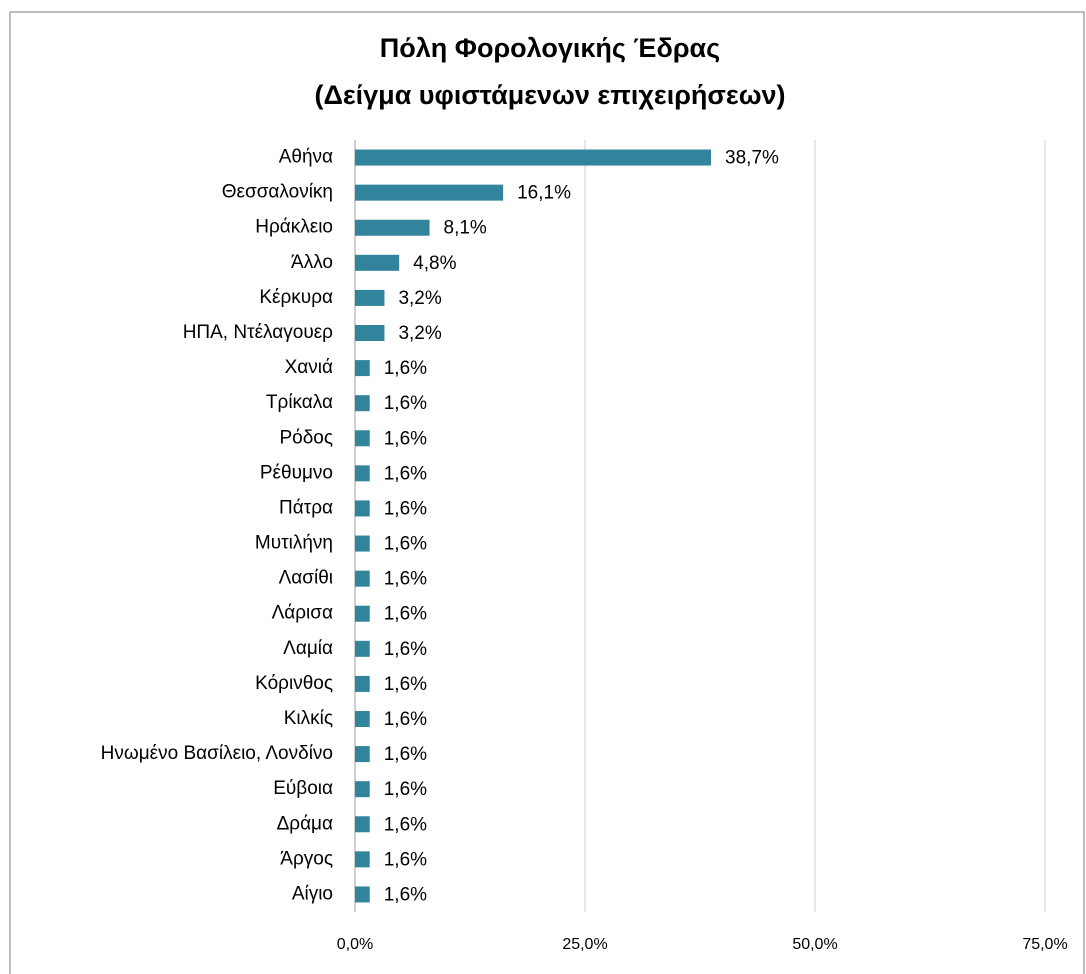  What do you see at coordinates (312, 893) in the screenshot?
I see `y-tick-label: Αίγιο` at bounding box center [312, 893].